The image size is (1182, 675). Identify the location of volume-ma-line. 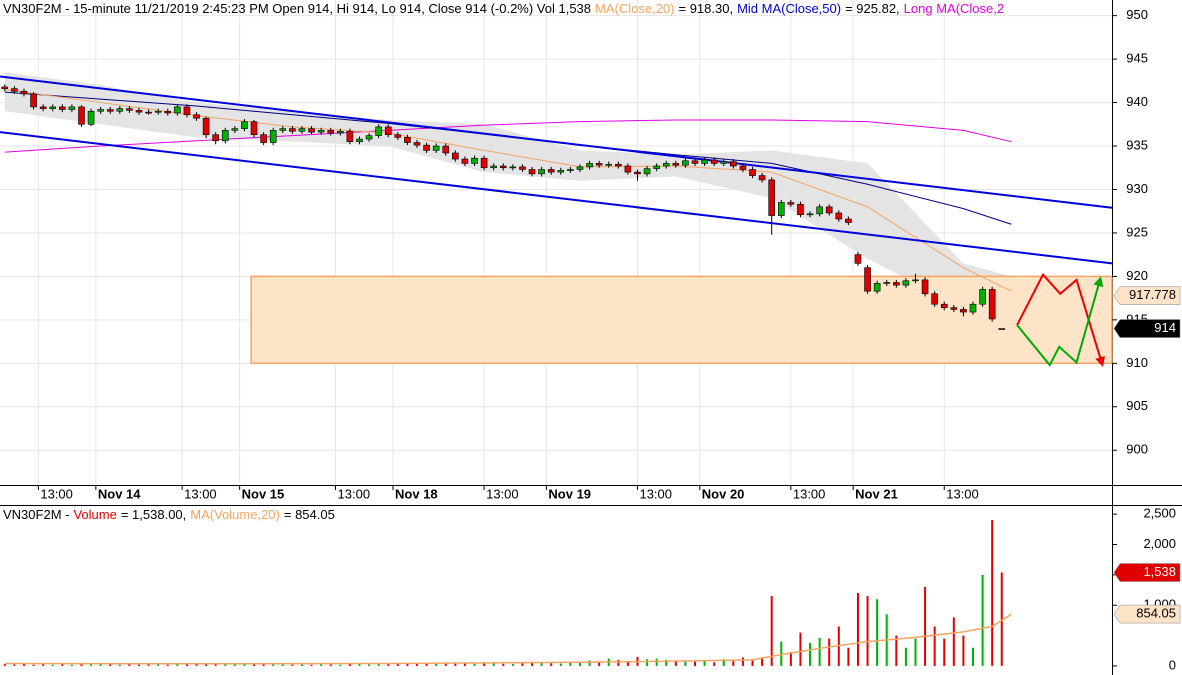
(508, 639).